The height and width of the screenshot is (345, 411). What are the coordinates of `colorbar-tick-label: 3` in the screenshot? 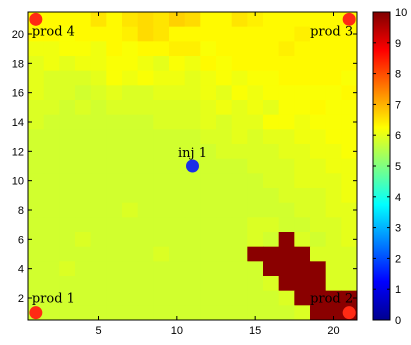 It's located at (398, 229).